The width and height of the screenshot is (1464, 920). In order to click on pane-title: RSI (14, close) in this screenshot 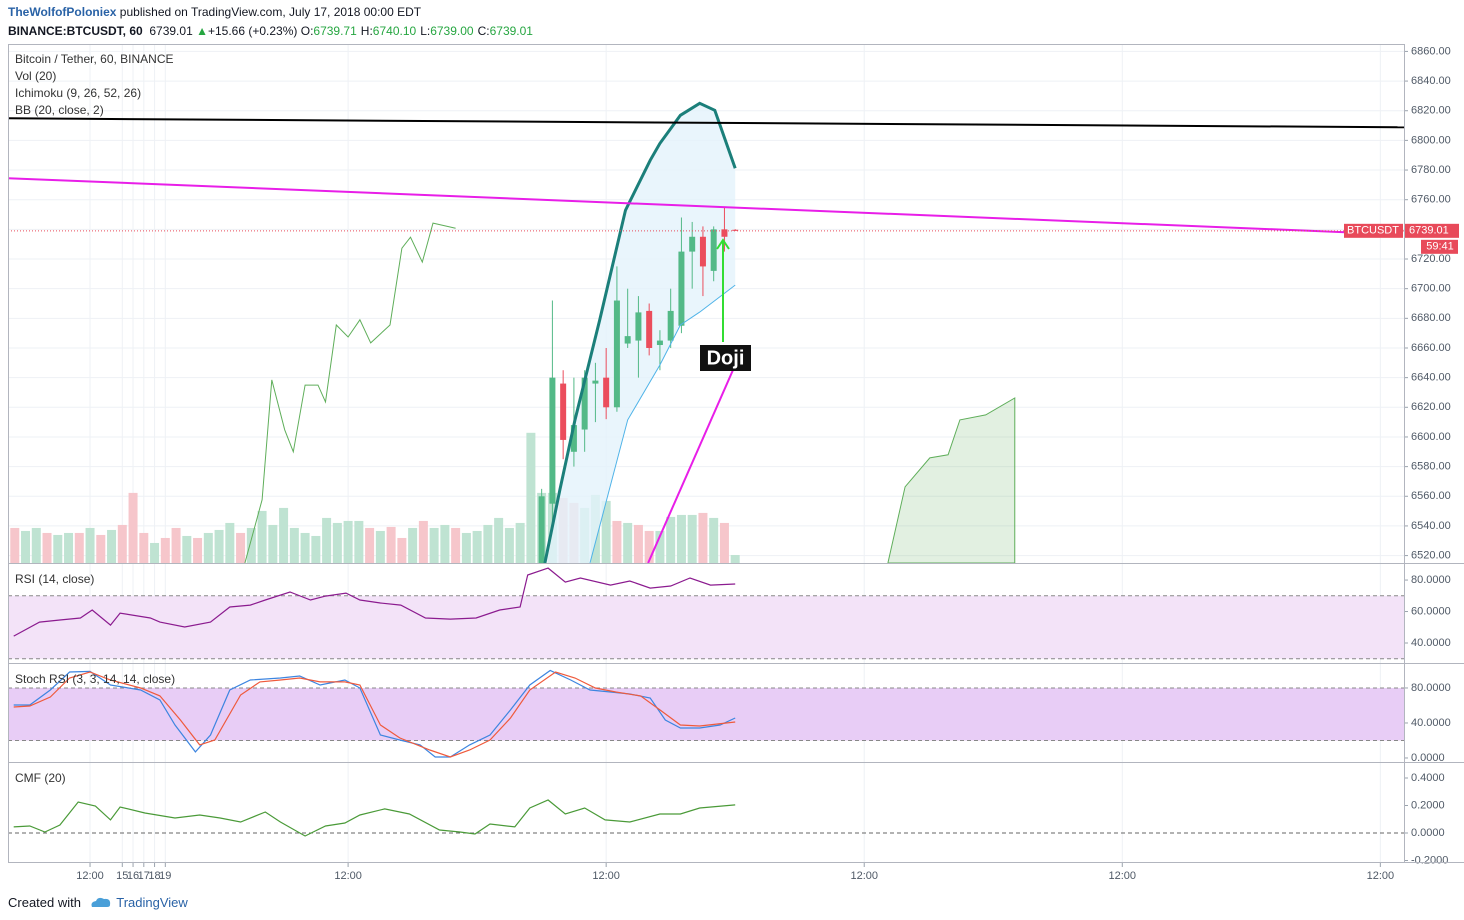, I will do `click(54, 579)`.